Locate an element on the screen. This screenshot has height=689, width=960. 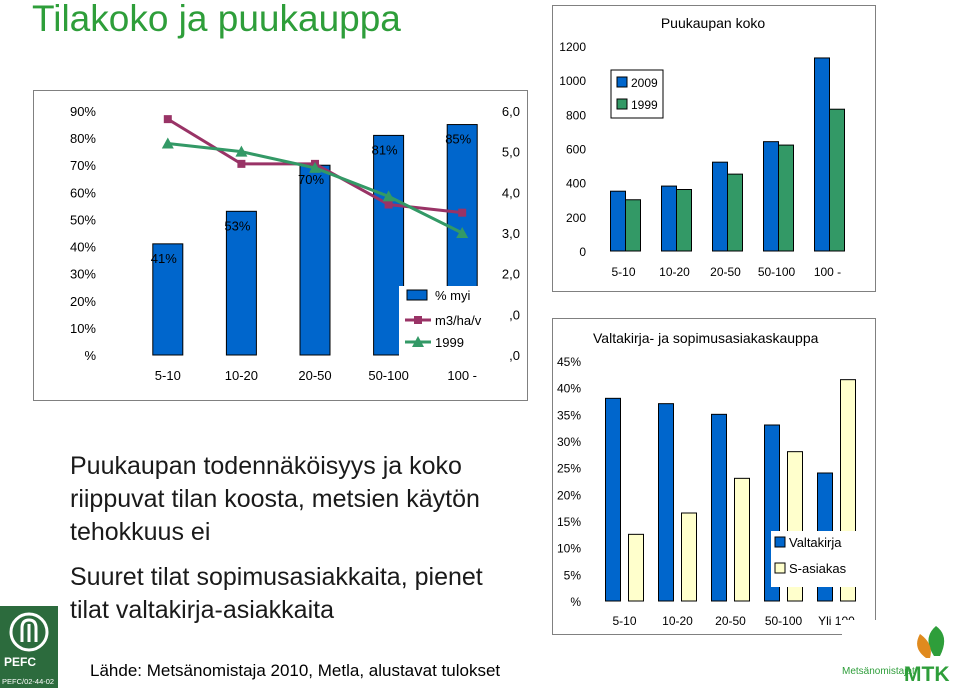
y-tick-label: 1000 is located at coordinates (572, 81).